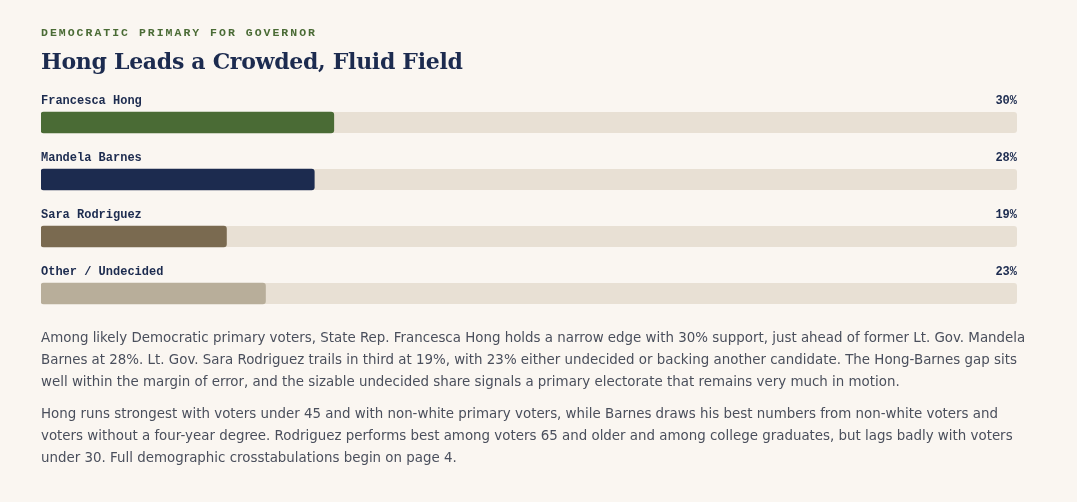 This screenshot has height=502, width=1077. What do you see at coordinates (1006, 158) in the screenshot?
I see `data-label: 28%` at bounding box center [1006, 158].